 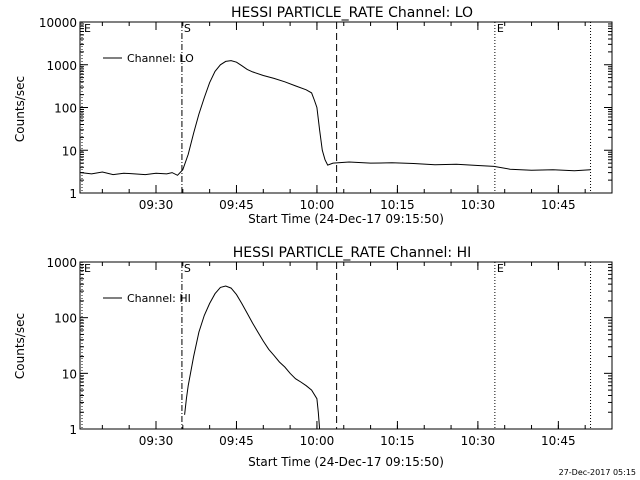 I want to click on chart-title: HESSI PARTICLE_RATE Channel: LO, so click(x=352, y=13).